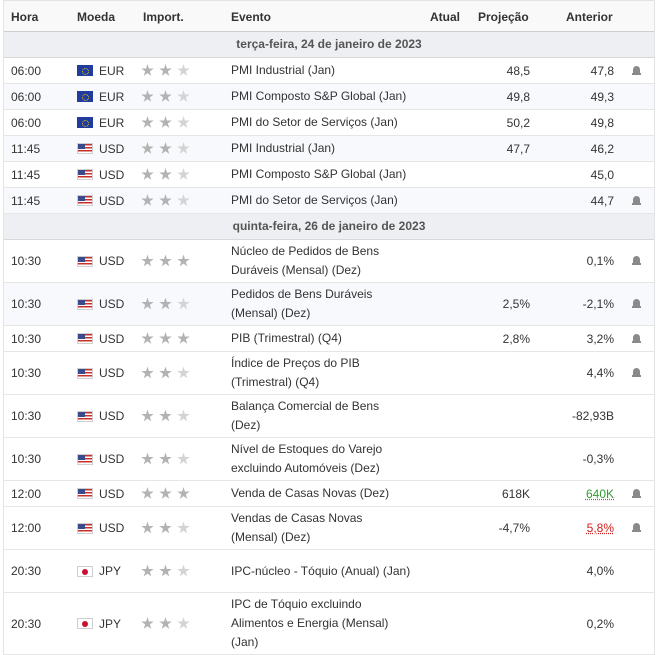 The width and height of the screenshot is (658, 655). Describe the element at coordinates (305, 415) in the screenshot. I see `event-name: Balança Comercial de Bens (Dez)` at that location.